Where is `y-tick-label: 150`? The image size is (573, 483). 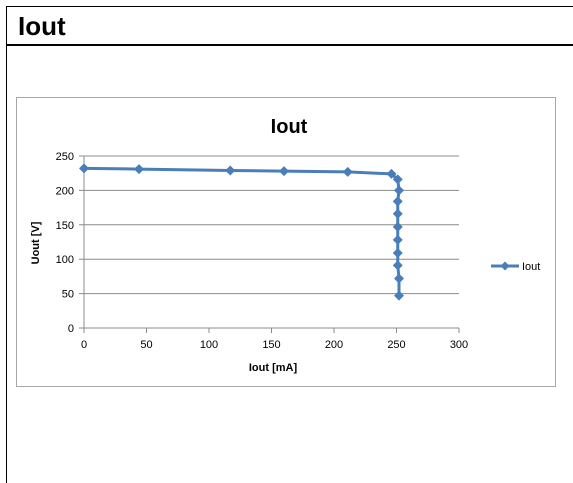 y-tick-label: 150 is located at coordinates (65, 226).